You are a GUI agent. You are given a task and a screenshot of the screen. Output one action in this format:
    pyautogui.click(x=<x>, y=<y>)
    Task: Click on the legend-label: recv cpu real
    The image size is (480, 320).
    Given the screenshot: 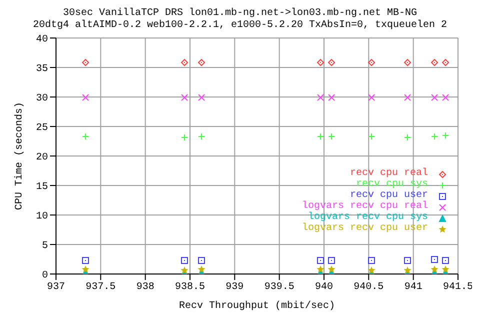 What is the action you would take?
    pyautogui.click(x=389, y=173)
    